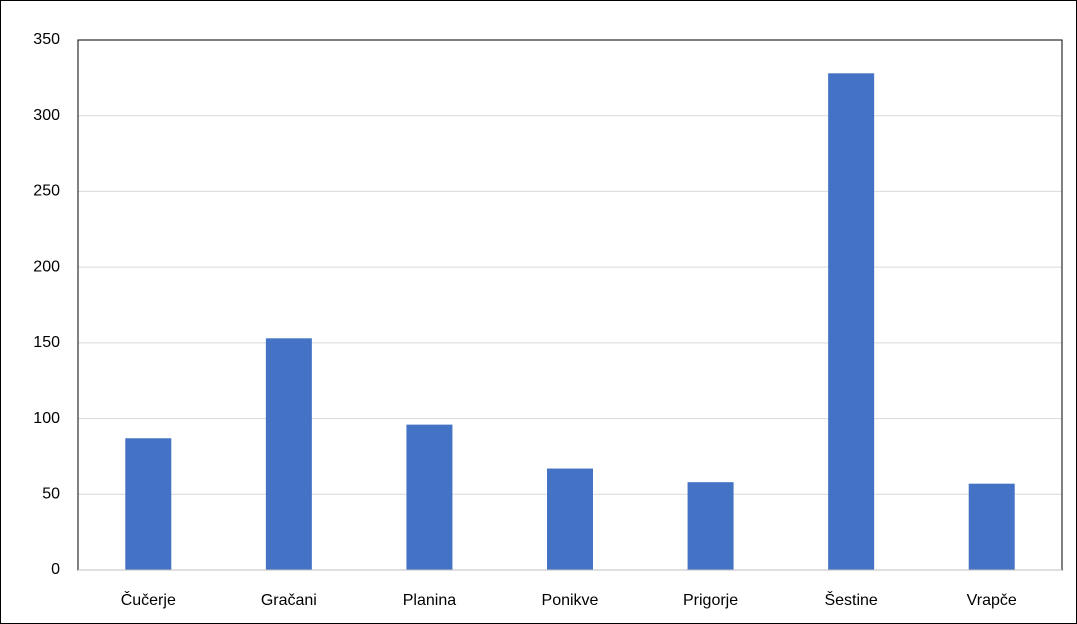 Image resolution: width=1077 pixels, height=624 pixels. Describe the element at coordinates (46, 342) in the screenshot. I see `y-tick-label: 150` at that location.